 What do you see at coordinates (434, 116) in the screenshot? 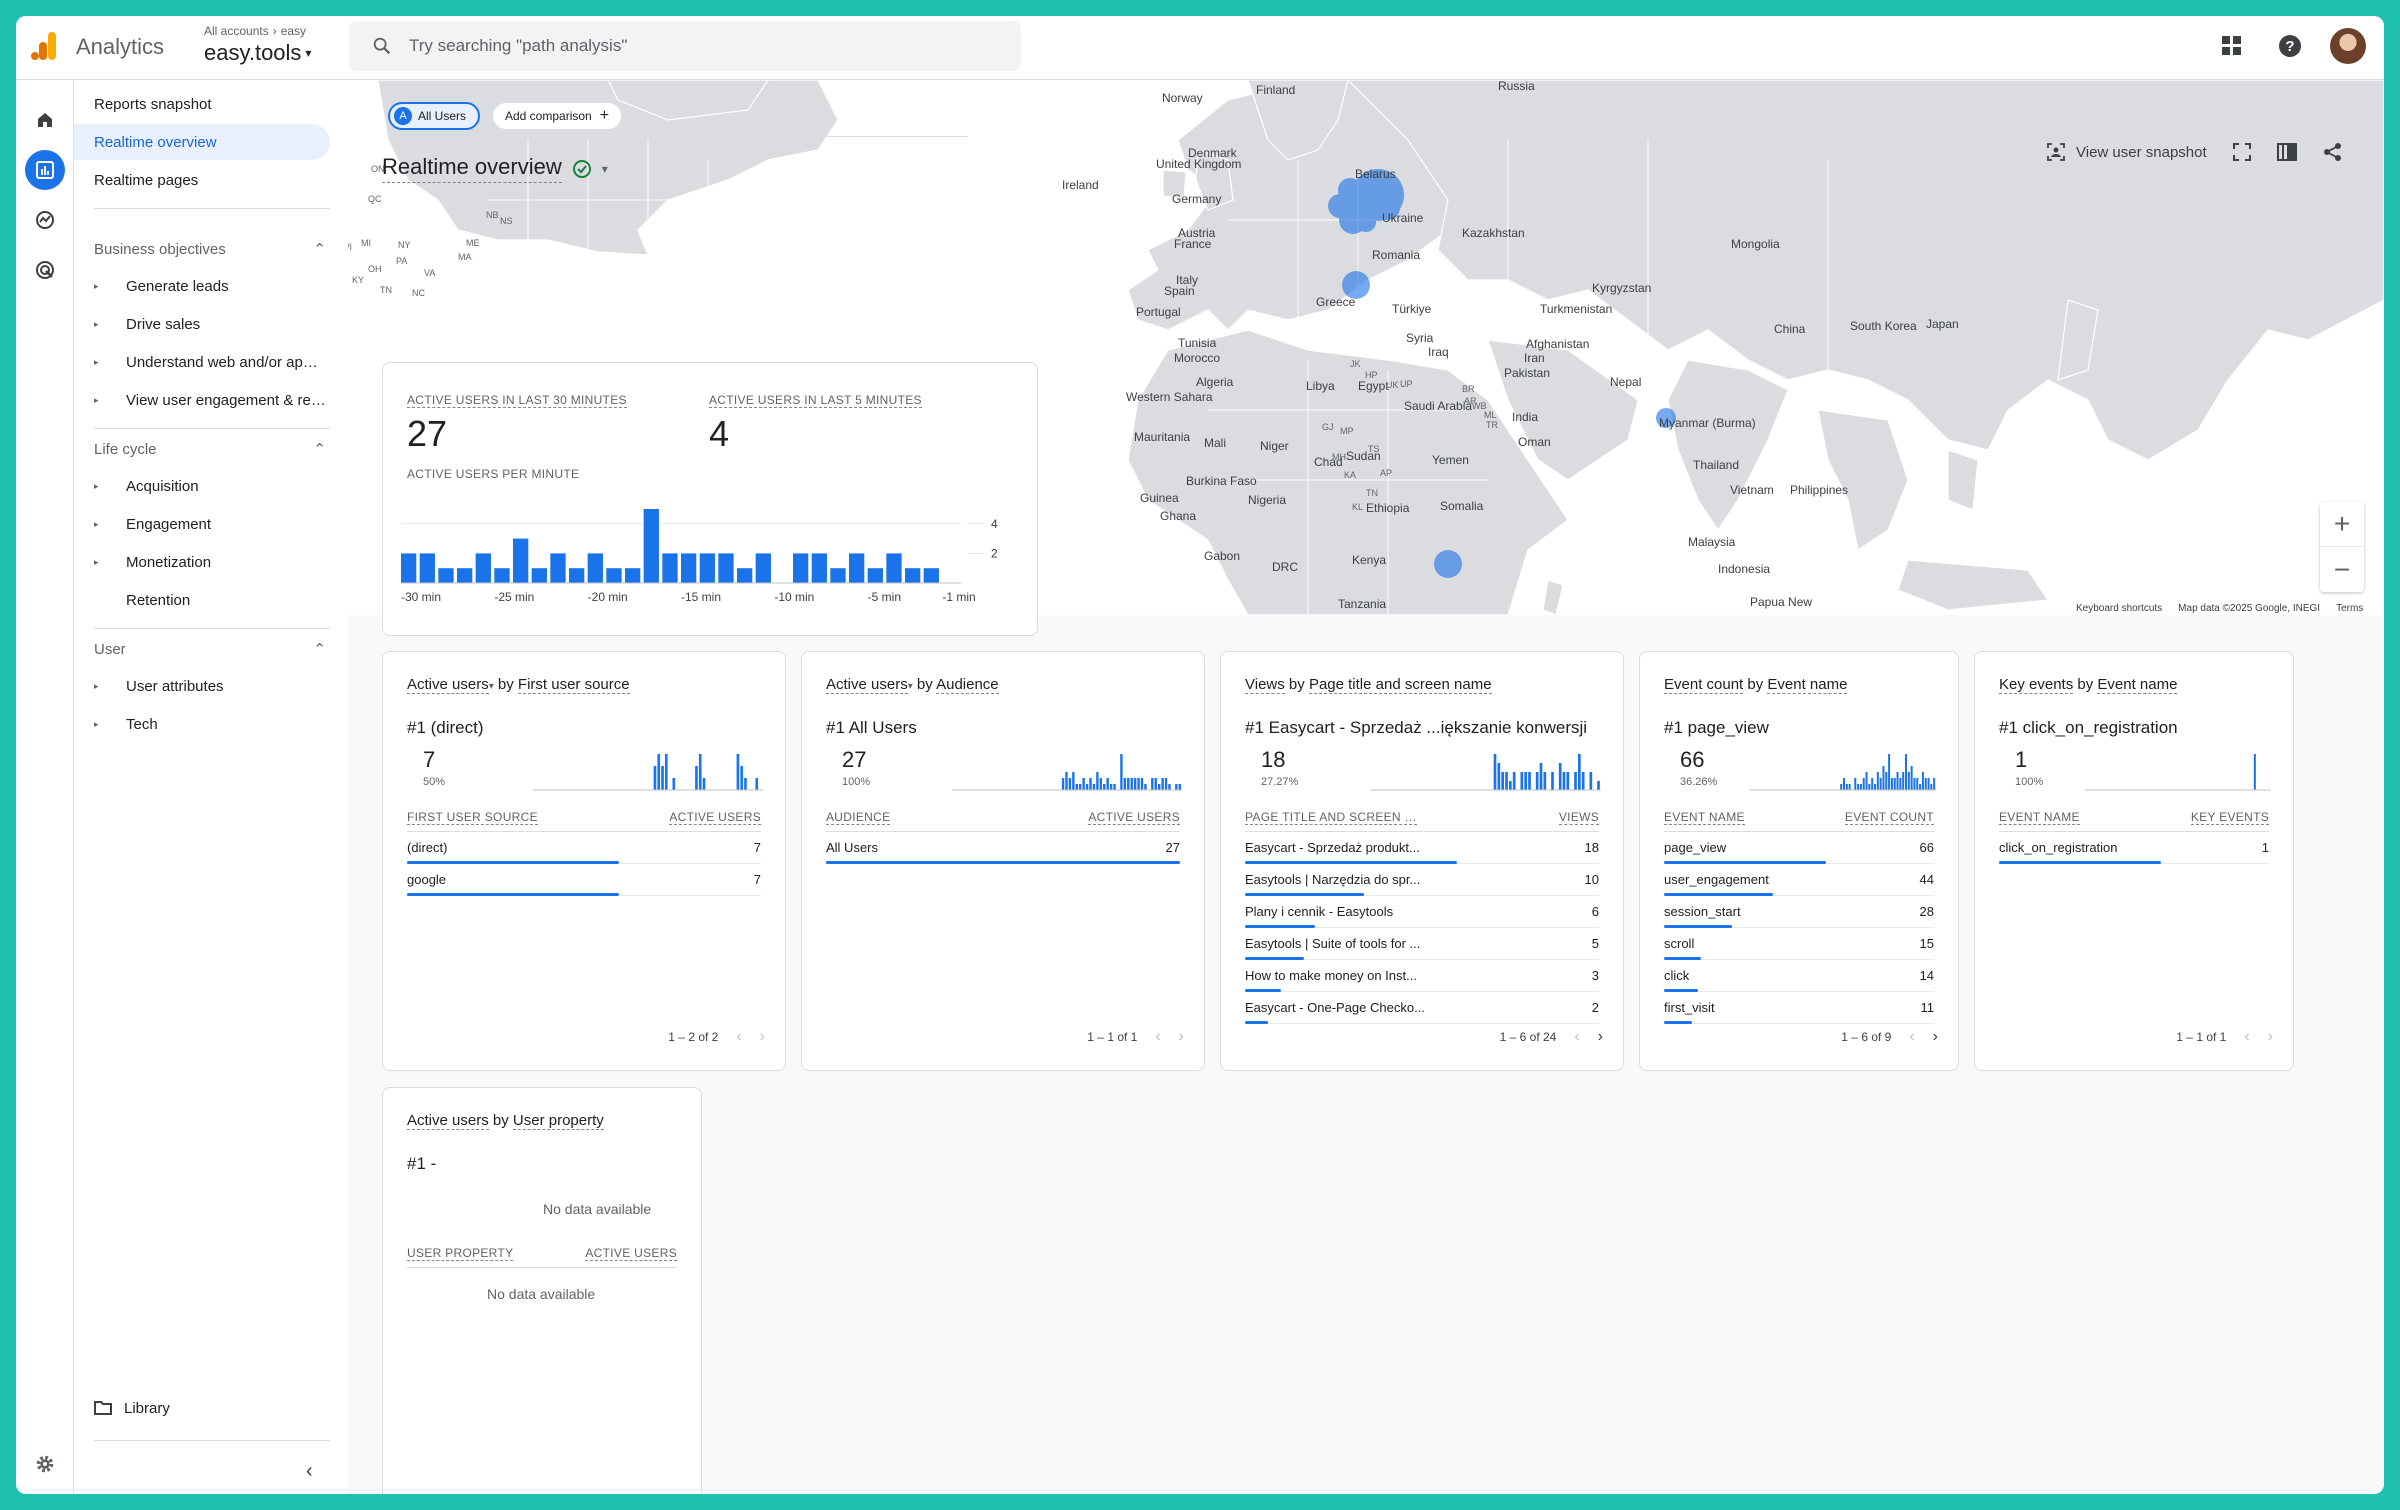
I see `all-users-chip: A All Users` at bounding box center [434, 116].